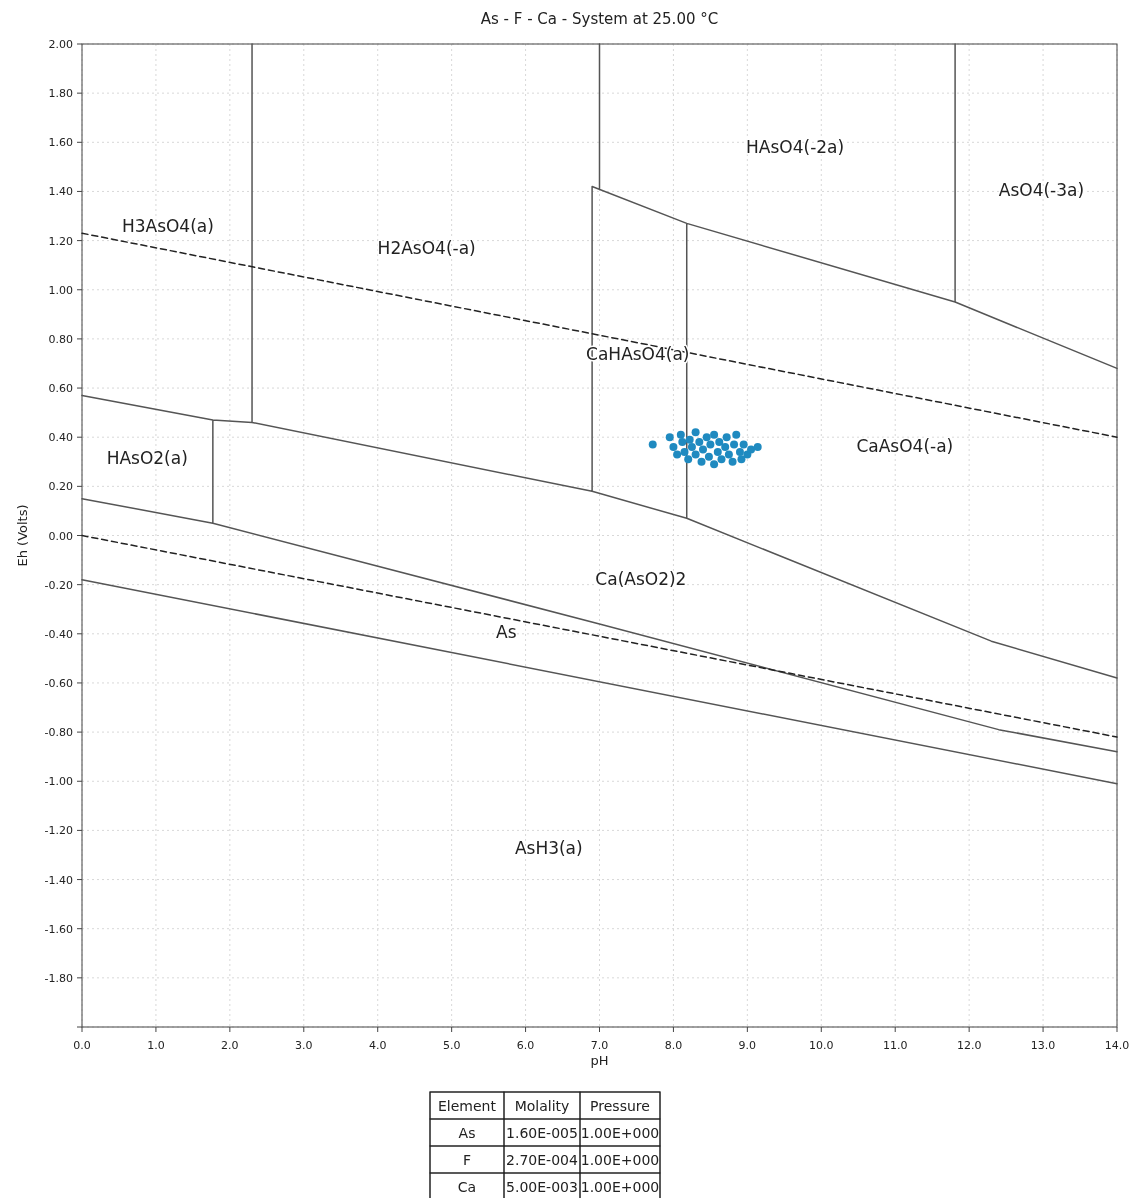 This screenshot has width=1138, height=1201. What do you see at coordinates (60, 241) in the screenshot?
I see `y-tick-label: 1.20` at bounding box center [60, 241].